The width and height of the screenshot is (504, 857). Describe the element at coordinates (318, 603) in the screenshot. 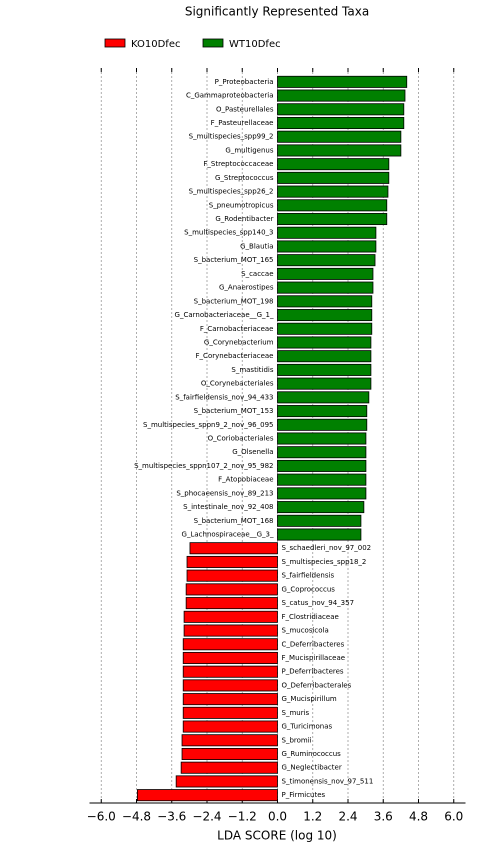

I see `category-label: S_catus_nov_94_357` at that location.